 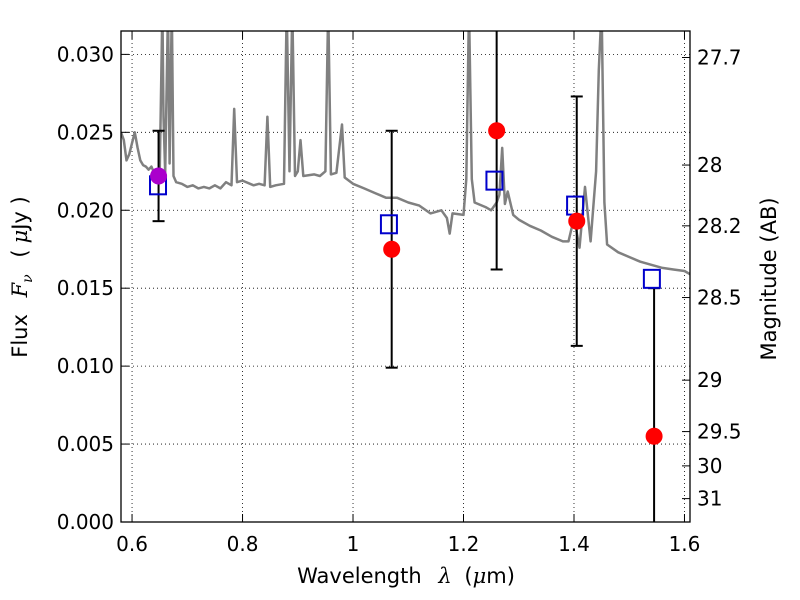 I want to click on y-tick-label: 0.025, so click(x=85, y=132).